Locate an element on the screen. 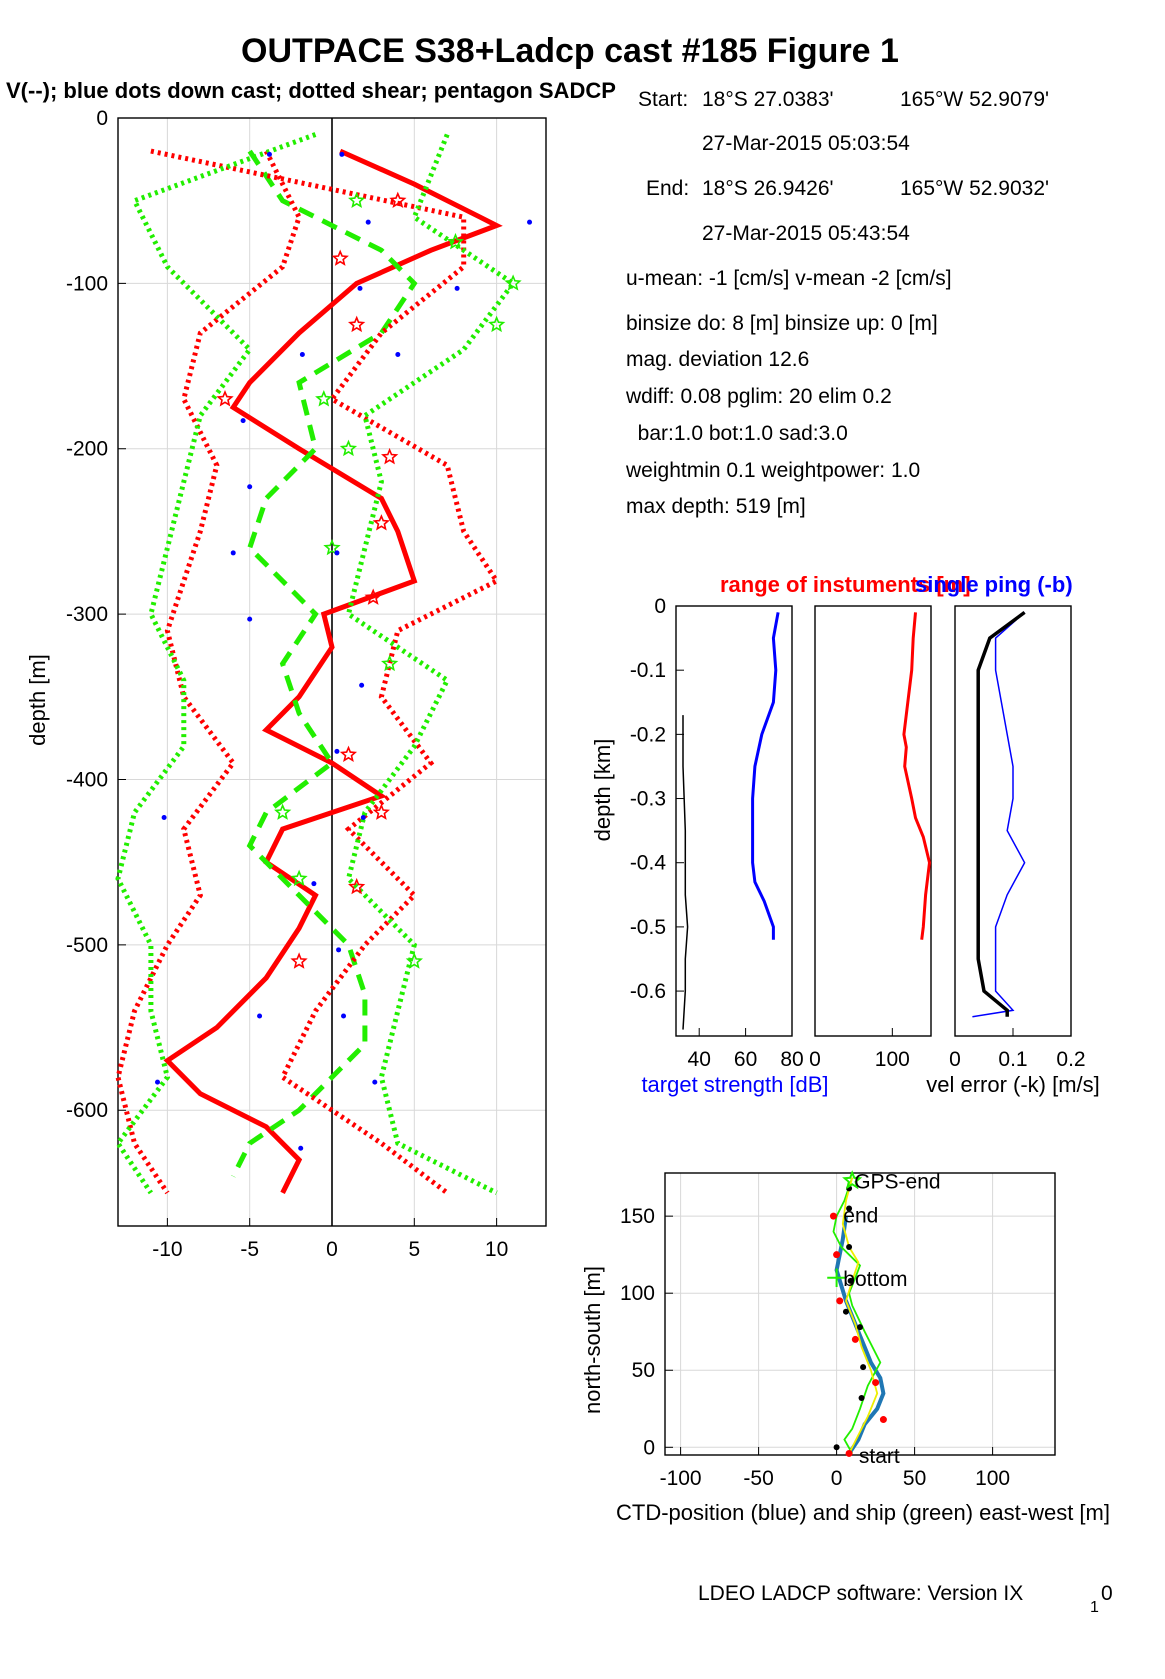  mag-deviation: mag. deviation 12.6 is located at coordinates (717, 359).